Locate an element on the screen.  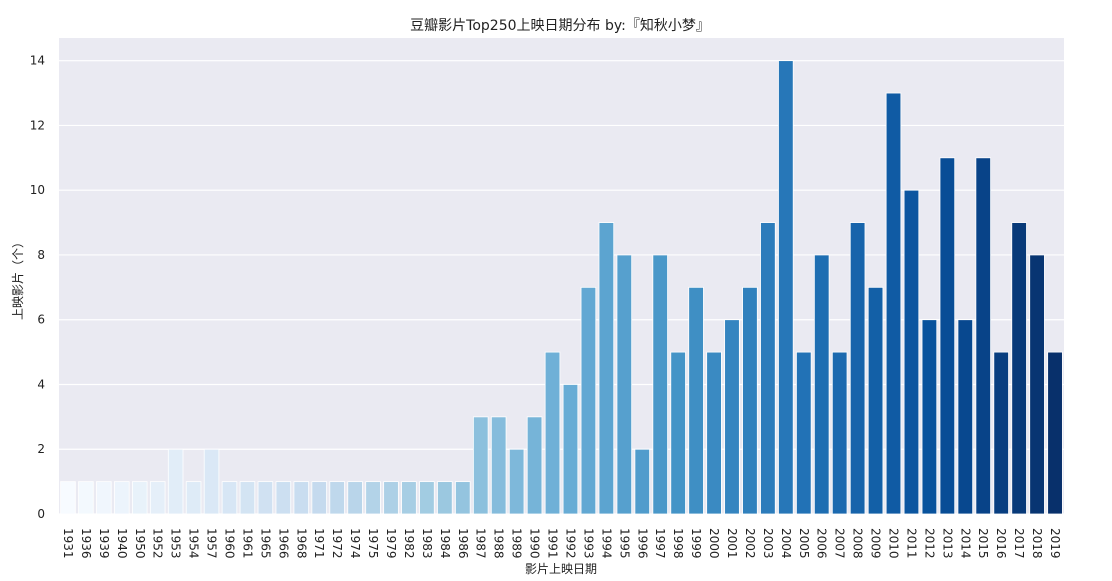
bar-1966 is located at coordinates (283, 498).